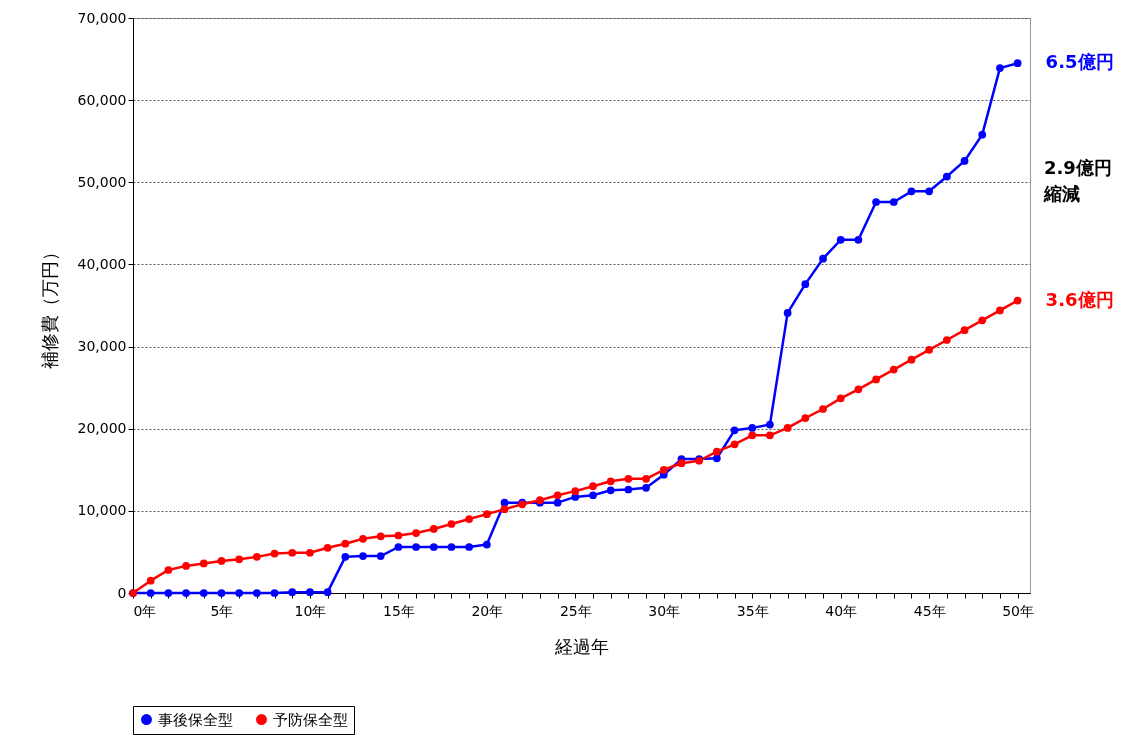 The height and width of the screenshot is (740, 1134). Describe the element at coordinates (1061, 193) in the screenshot. I see `text: 縮減` at that location.